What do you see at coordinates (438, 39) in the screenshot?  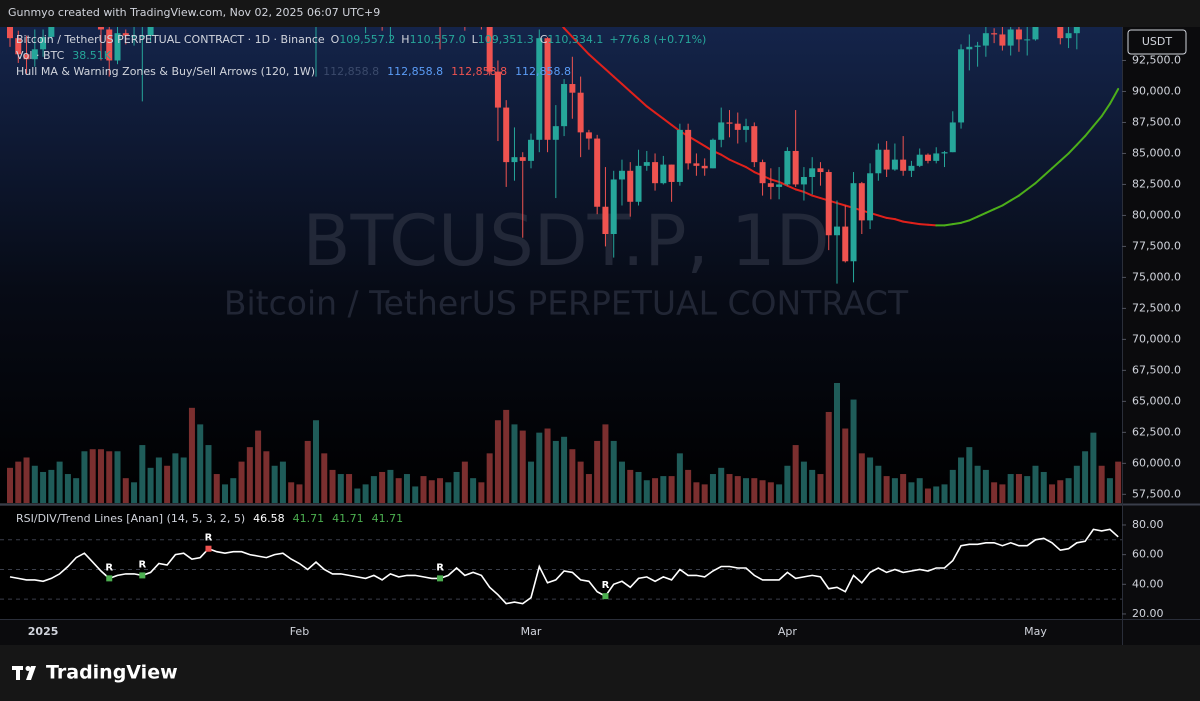 I see `ohlc-value: 110,557.0` at bounding box center [438, 39].